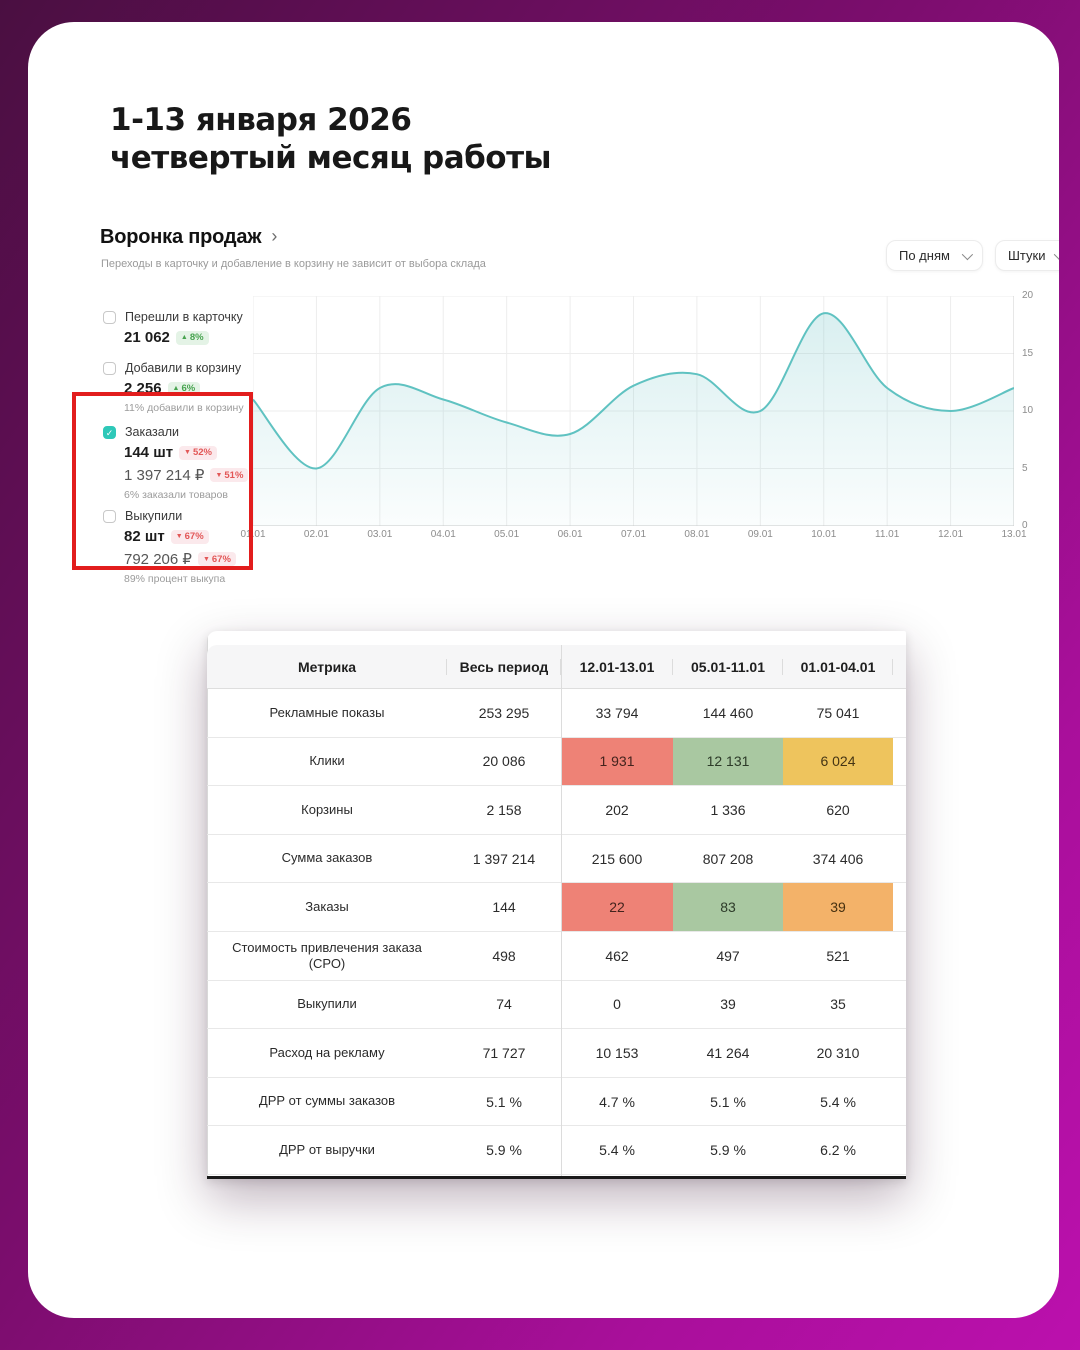 The image size is (1080, 1350). I want to click on table-total-cell: 2 158, so click(504, 809).